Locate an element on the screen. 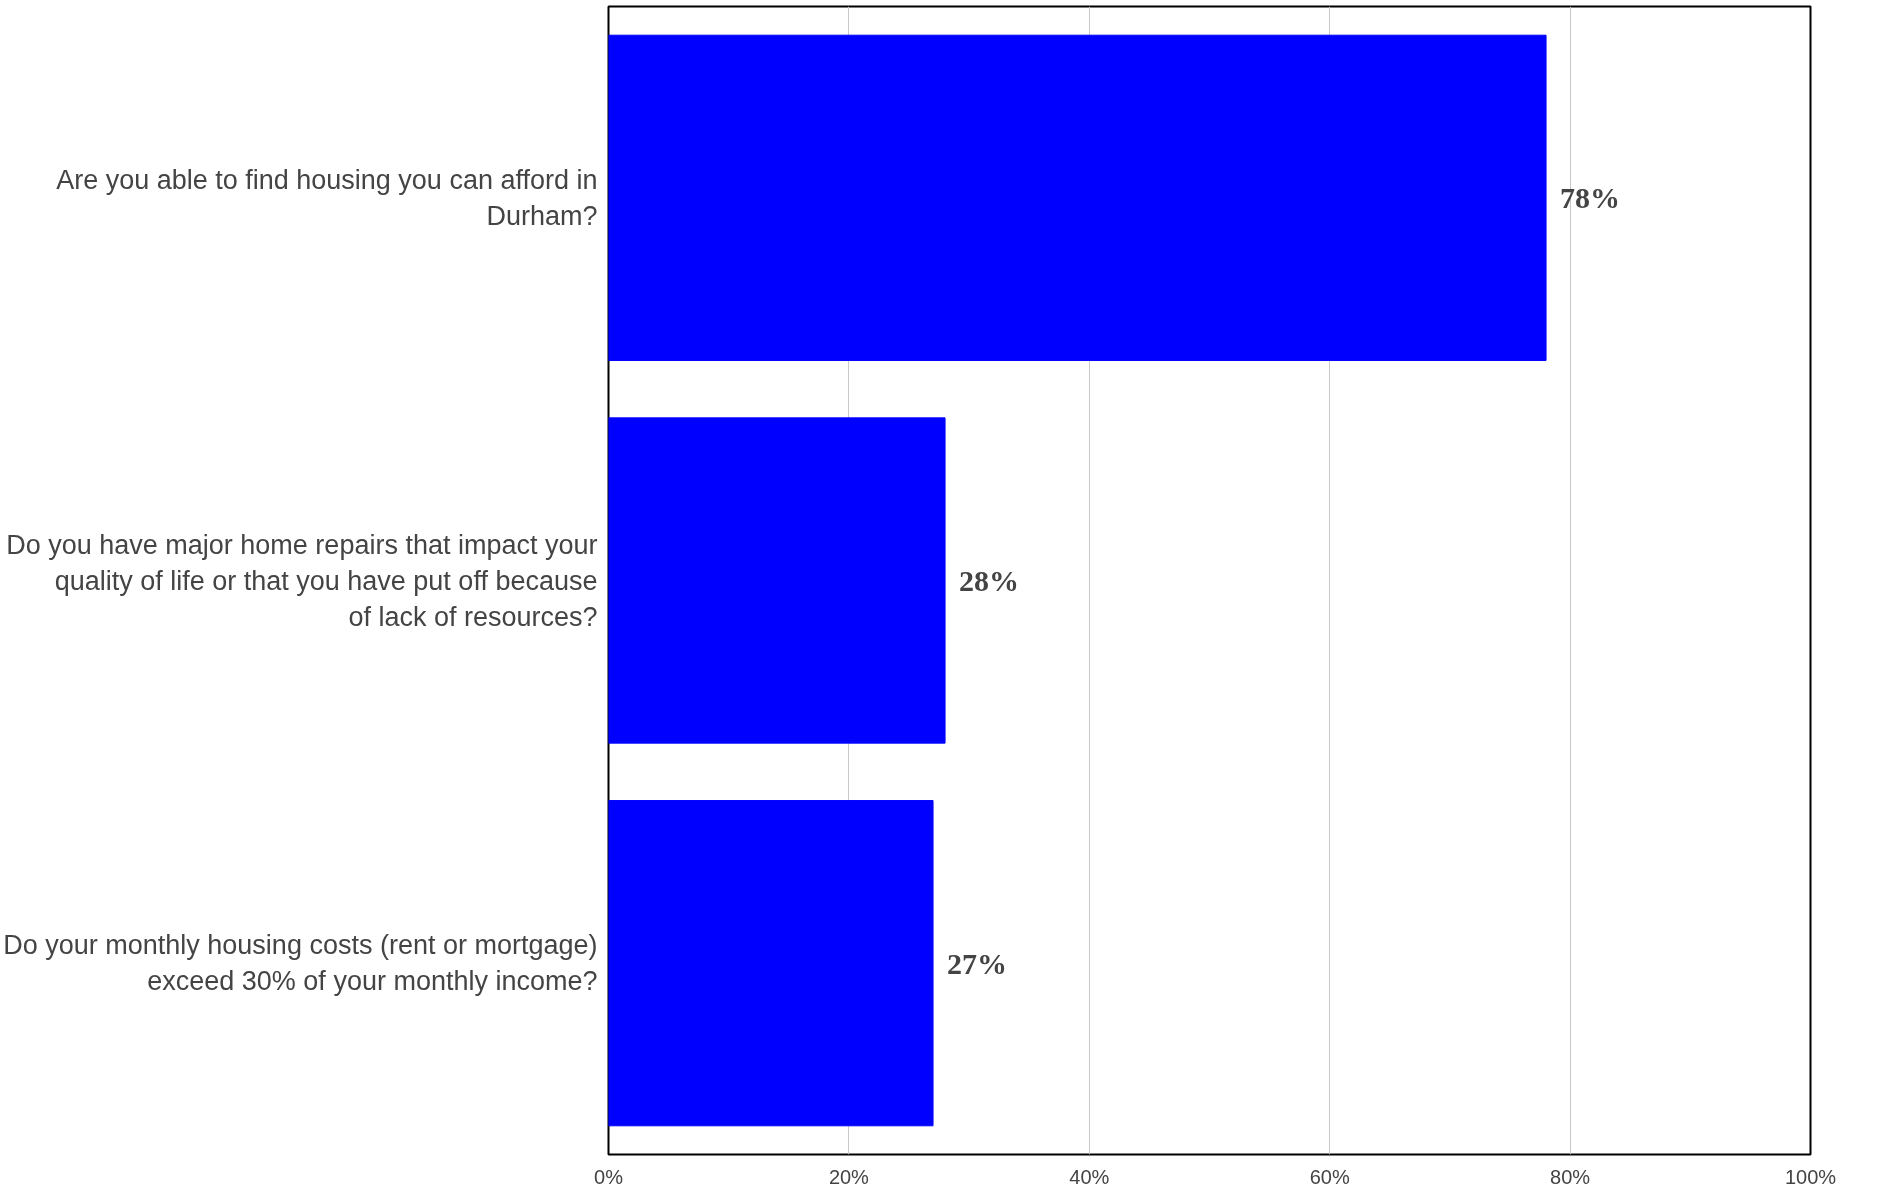  y-tick-label: Do your monthly housing costs (rent or mortgage) exceed 30% of your monthly income? is located at coordinates (300, 963).